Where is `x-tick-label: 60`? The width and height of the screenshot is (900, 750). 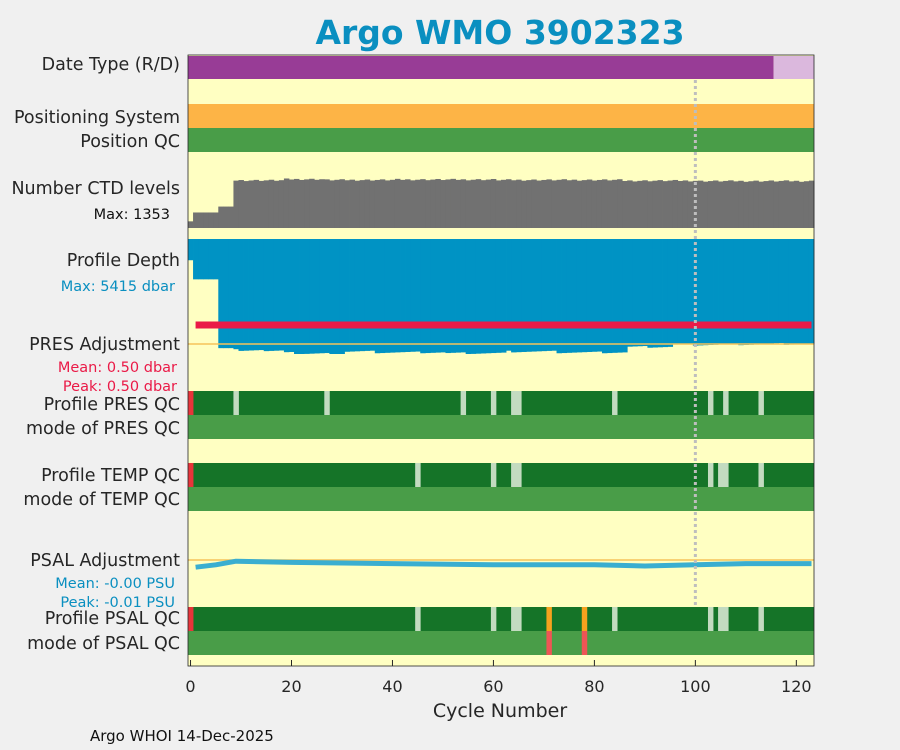
x-tick-label: 60 is located at coordinates (493, 686).